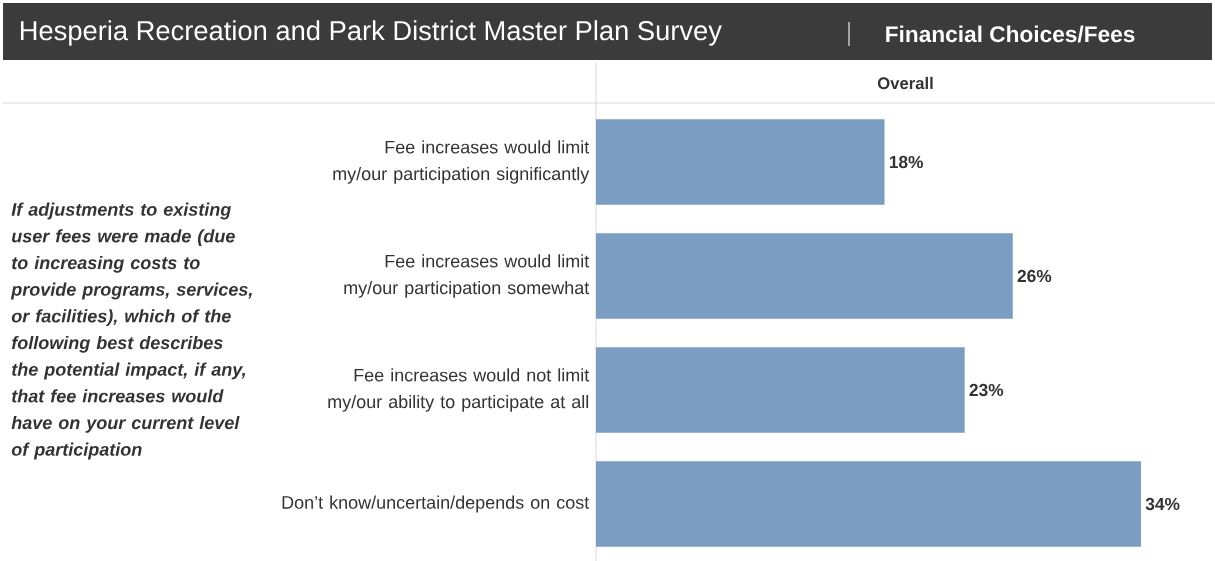 This screenshot has height=561, width=1215. I want to click on chart-subtitle: Financial Choices/Fees, so click(1010, 34).